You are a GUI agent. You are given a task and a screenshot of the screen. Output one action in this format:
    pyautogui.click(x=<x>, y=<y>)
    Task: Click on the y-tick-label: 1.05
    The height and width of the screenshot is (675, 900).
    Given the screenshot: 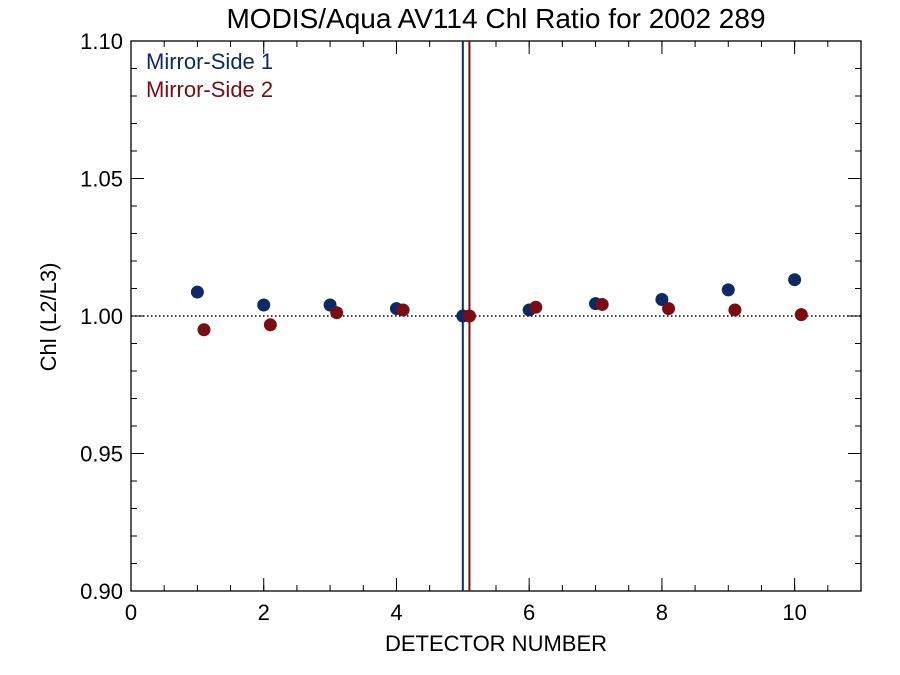 What is the action you would take?
    pyautogui.click(x=101, y=179)
    